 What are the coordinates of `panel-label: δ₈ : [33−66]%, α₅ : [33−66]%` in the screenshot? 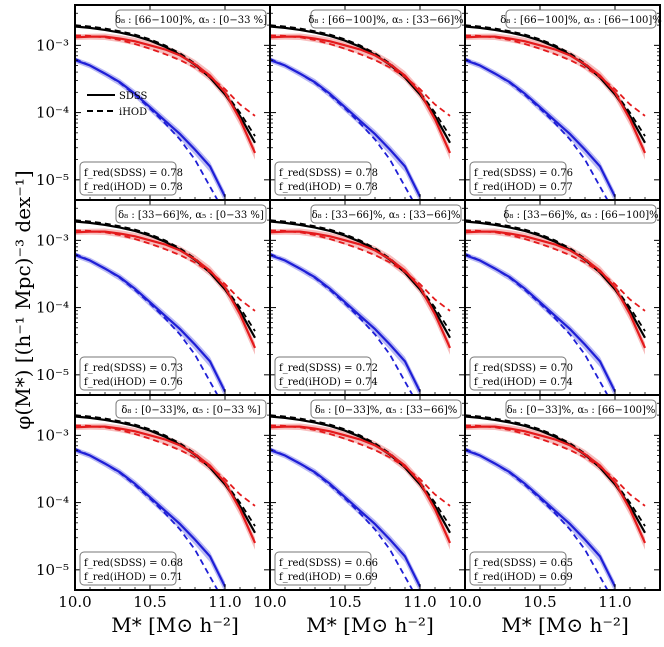 It's located at (386, 215).